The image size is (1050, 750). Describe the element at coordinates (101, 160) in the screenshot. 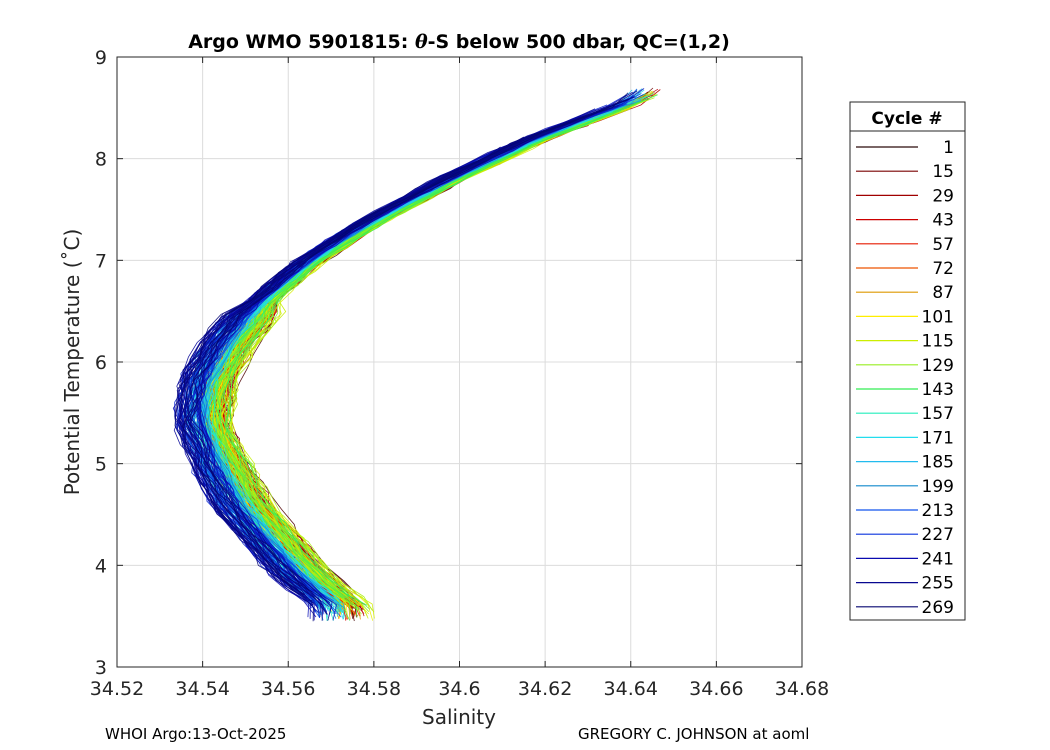

I see `y-tick-label: 8` at that location.